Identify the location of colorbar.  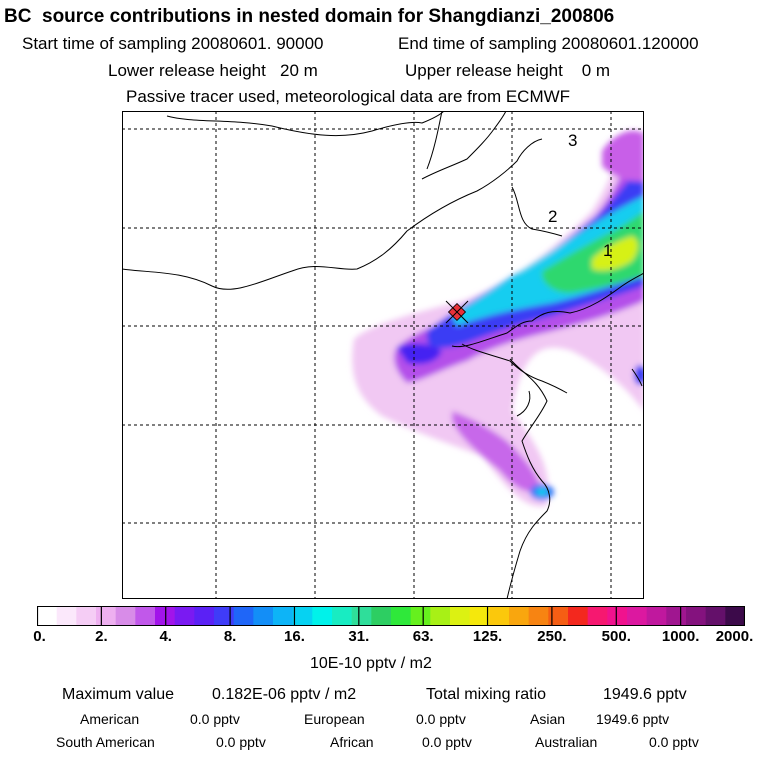
(391, 616).